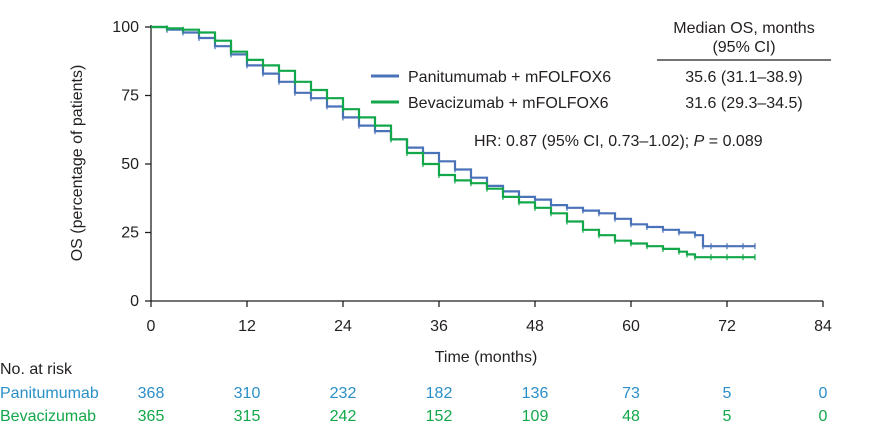  I want to click on x-tick-label: 72, so click(727, 326).